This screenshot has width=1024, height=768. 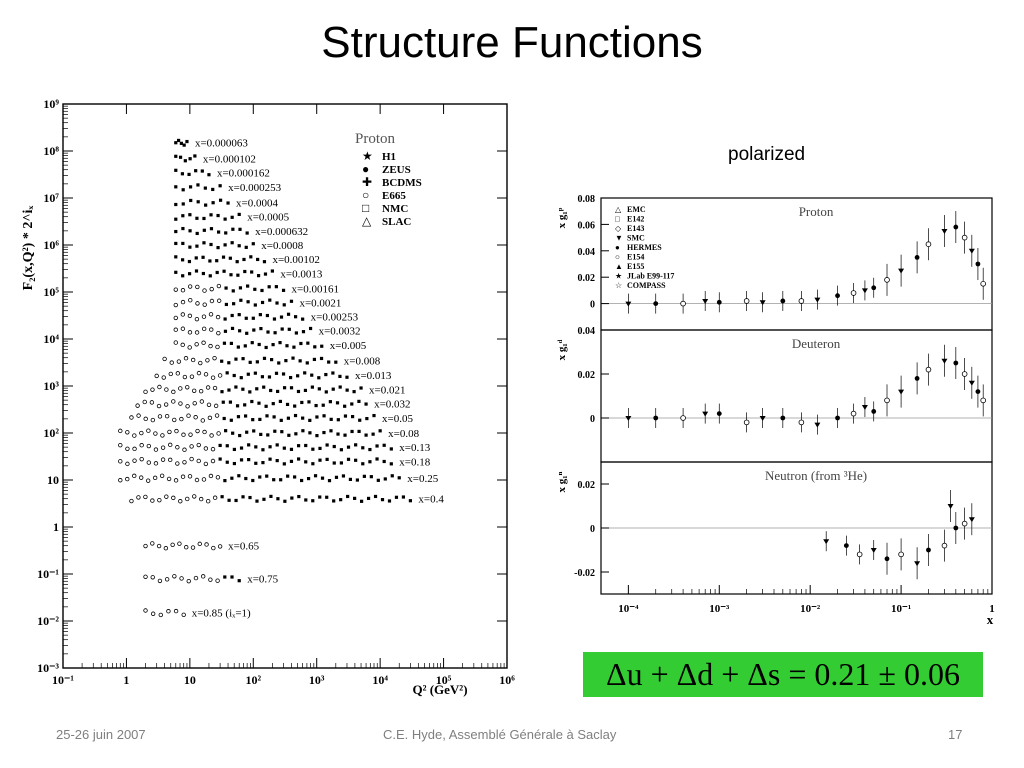 What do you see at coordinates (340, 332) in the screenshot?
I see `f2-series-label: x=0.0032` at bounding box center [340, 332].